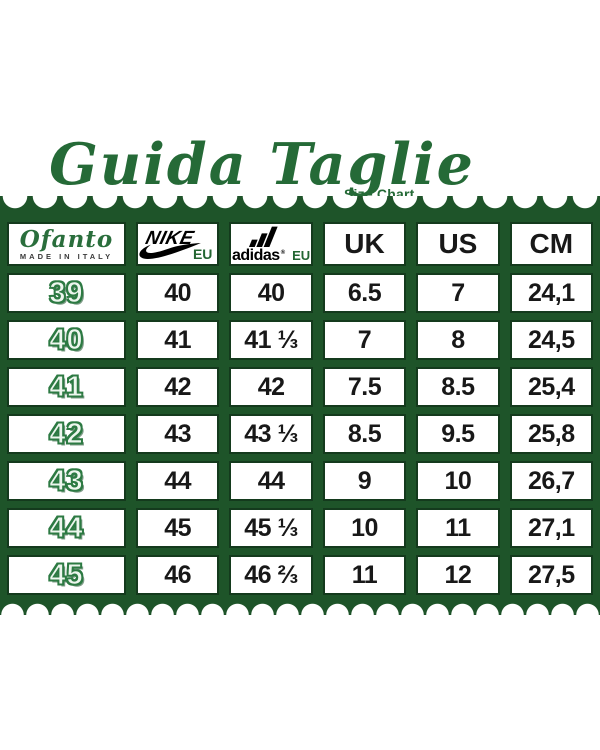 Image resolution: width=600 pixels, height=750 pixels. I want to click on nike-eu-label: EU, so click(202, 254).